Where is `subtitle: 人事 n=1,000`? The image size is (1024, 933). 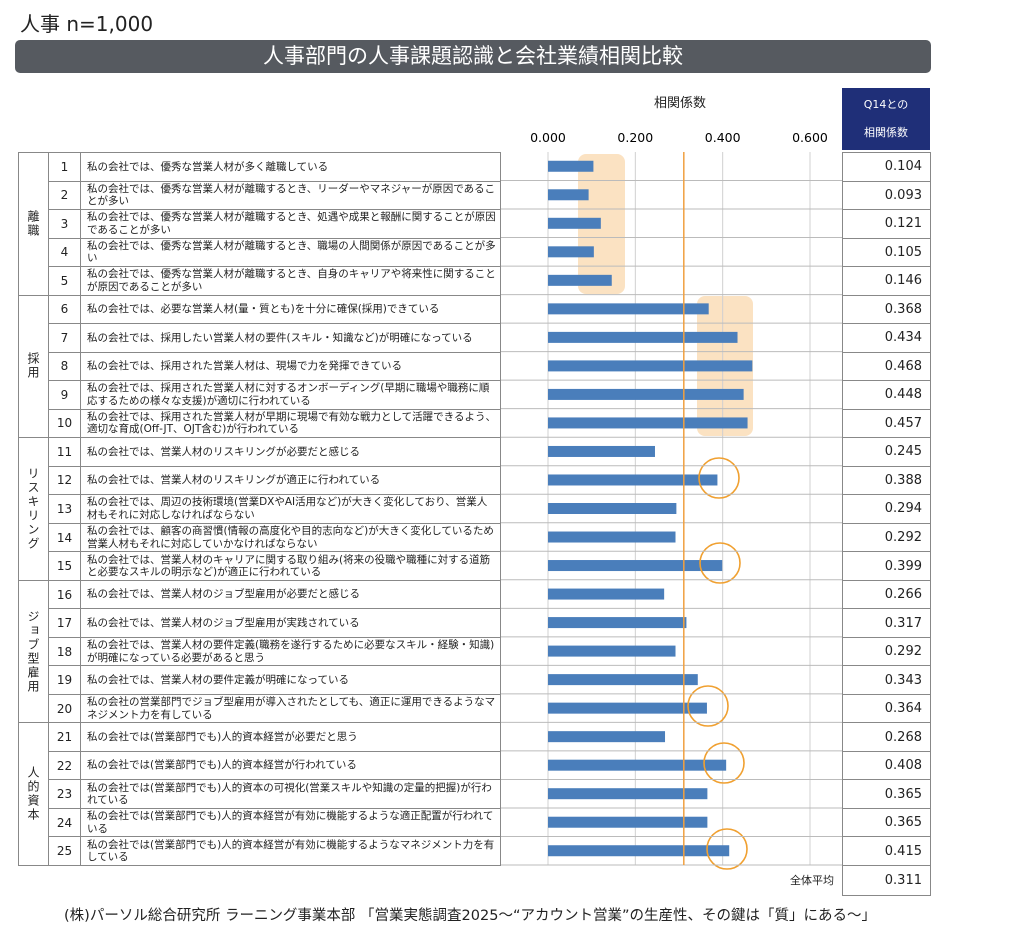
subtitle: 人事 n=1,000 is located at coordinates (87, 24).